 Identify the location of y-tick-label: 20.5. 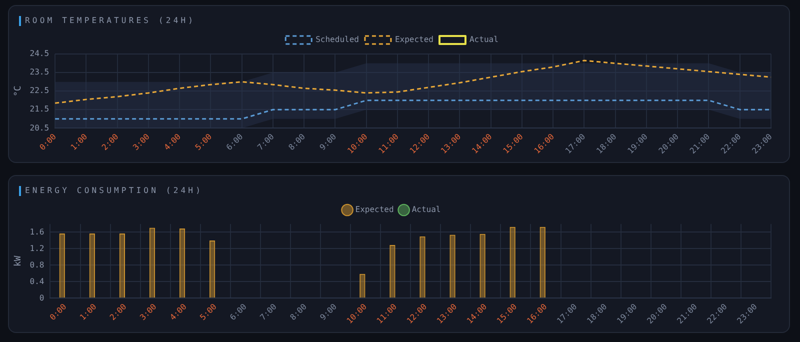
(40, 127).